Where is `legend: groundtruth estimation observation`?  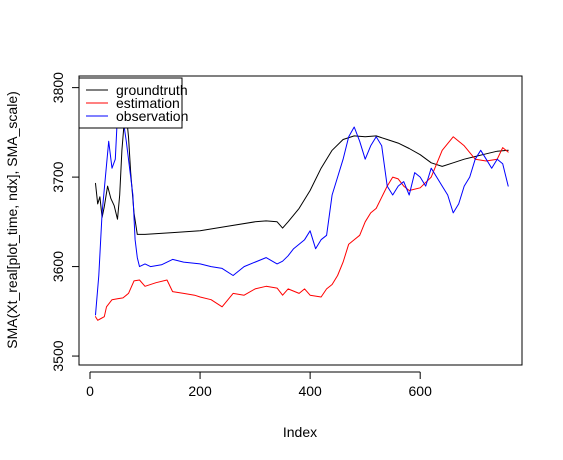 legend: groundtruth estimation observation is located at coordinates (133, 103).